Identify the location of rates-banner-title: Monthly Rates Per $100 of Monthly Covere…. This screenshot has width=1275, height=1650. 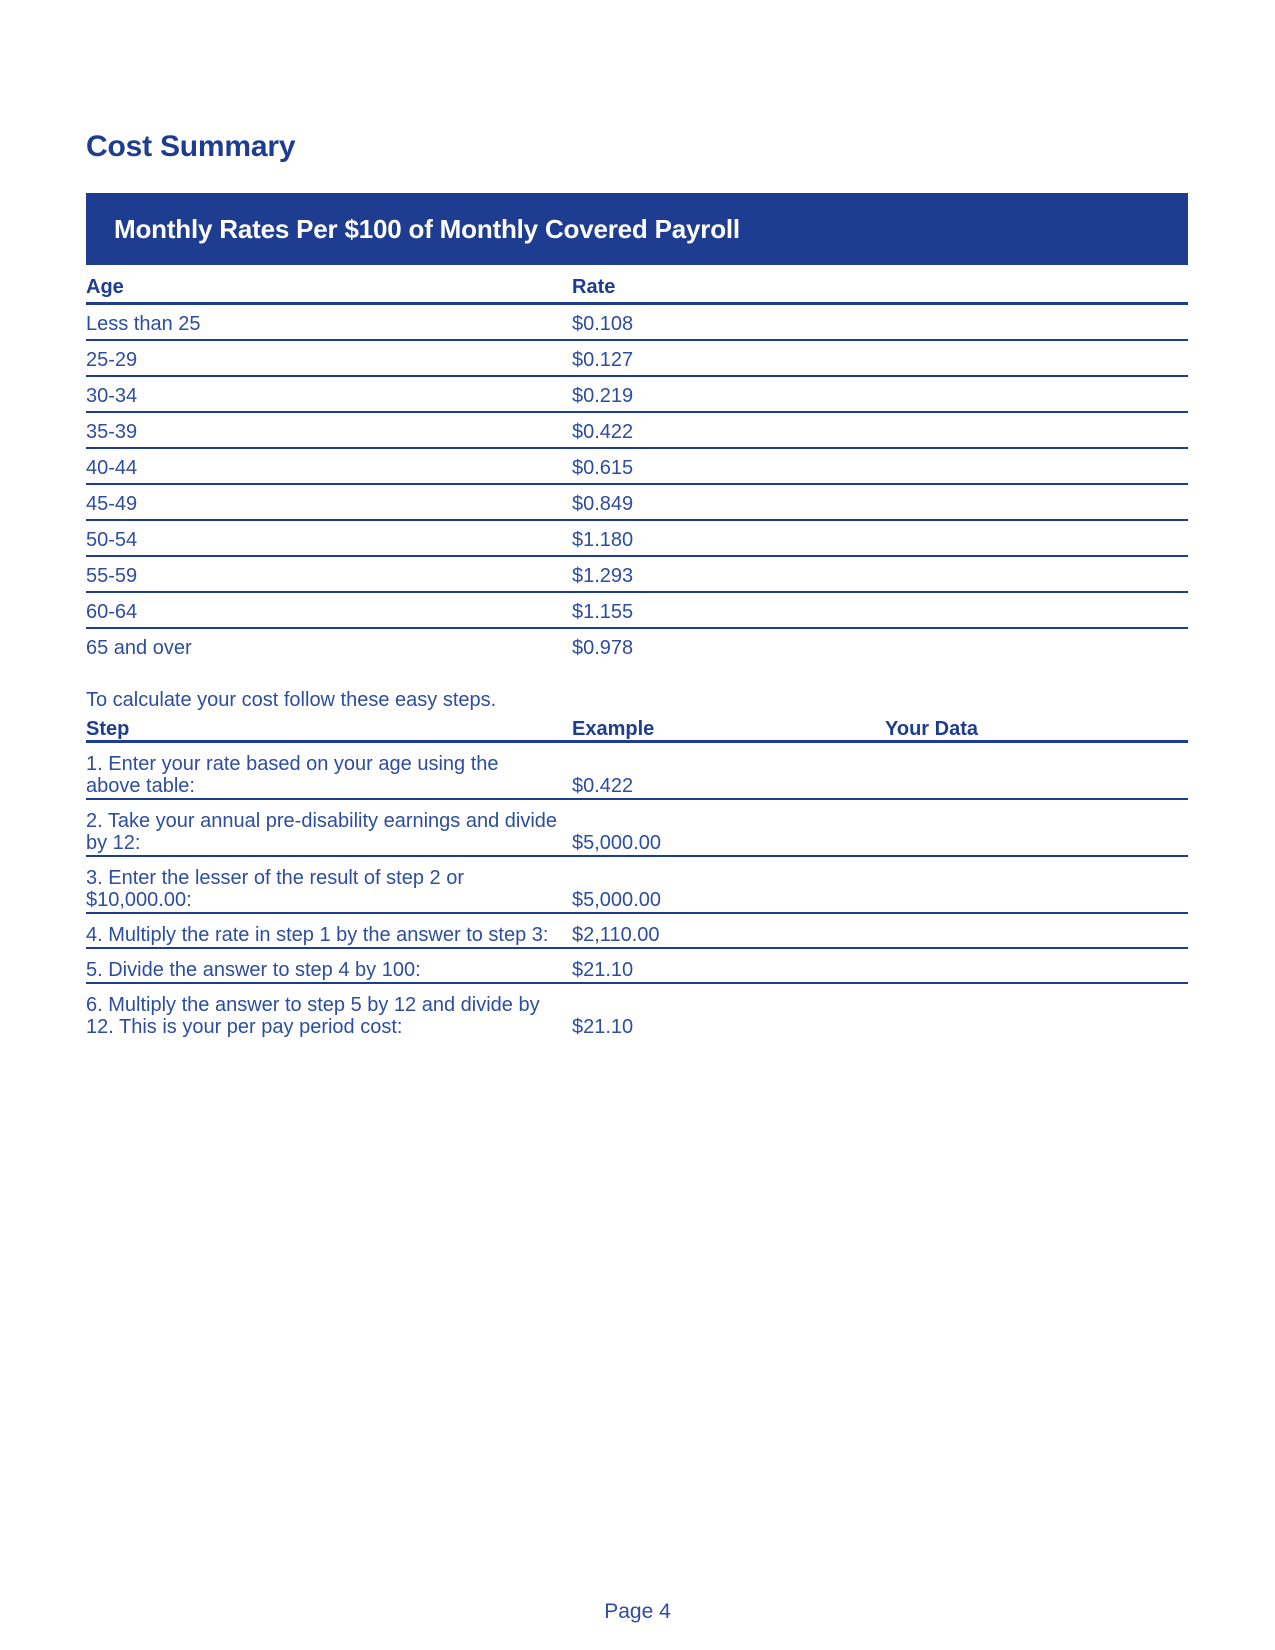
(427, 229).